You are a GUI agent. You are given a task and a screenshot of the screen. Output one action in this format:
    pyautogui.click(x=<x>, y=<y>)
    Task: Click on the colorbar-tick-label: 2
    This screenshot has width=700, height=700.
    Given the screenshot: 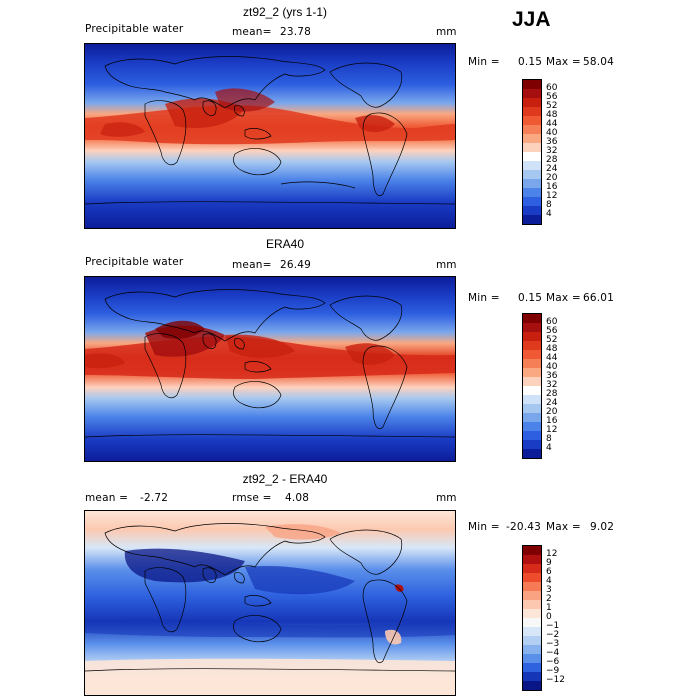 What is the action you would take?
    pyautogui.click(x=549, y=599)
    